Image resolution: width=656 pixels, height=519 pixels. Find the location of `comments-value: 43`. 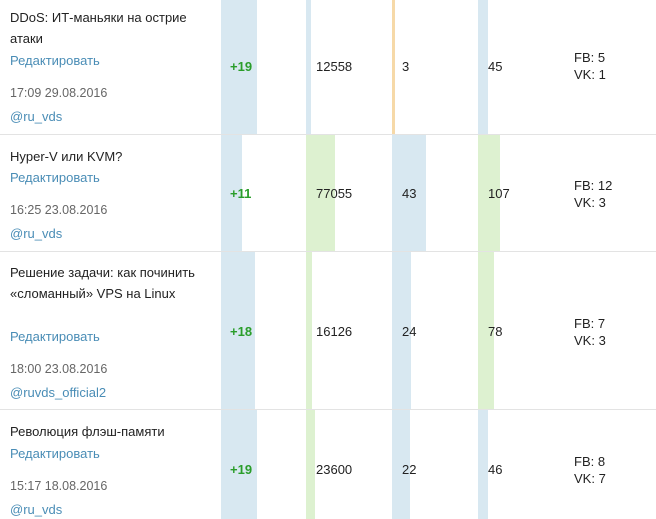

comments-value: 43 is located at coordinates (409, 193).